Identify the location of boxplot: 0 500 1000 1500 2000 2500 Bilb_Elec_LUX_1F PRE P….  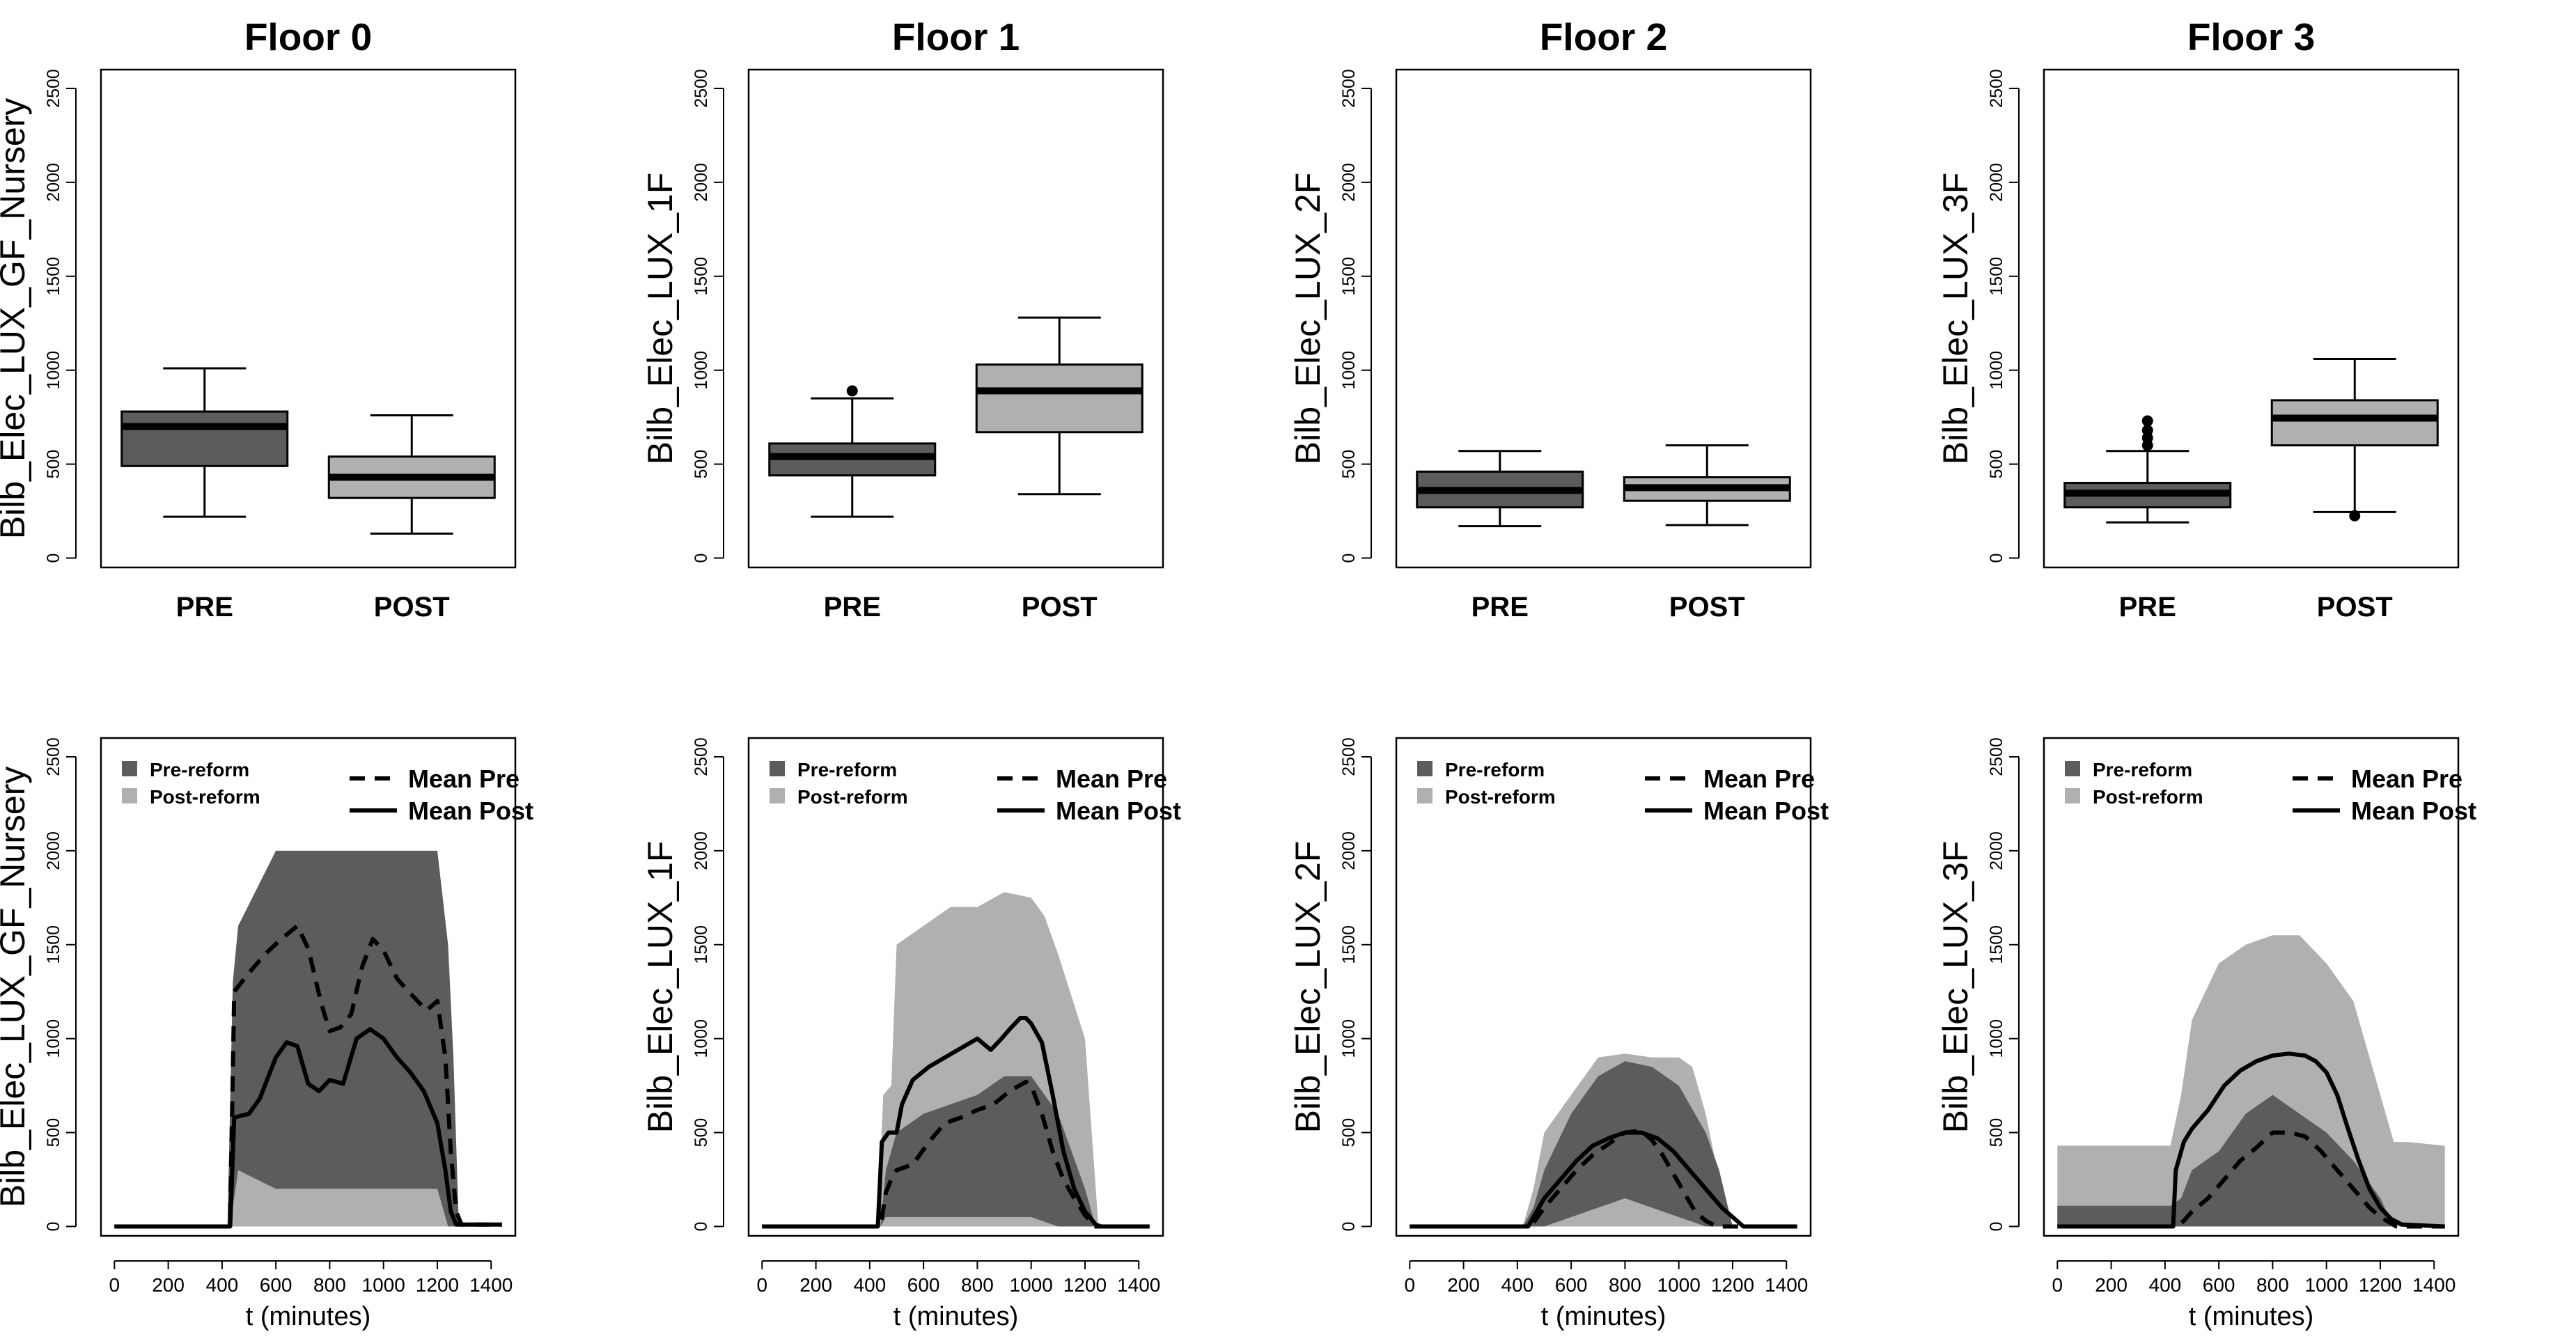
(903, 345).